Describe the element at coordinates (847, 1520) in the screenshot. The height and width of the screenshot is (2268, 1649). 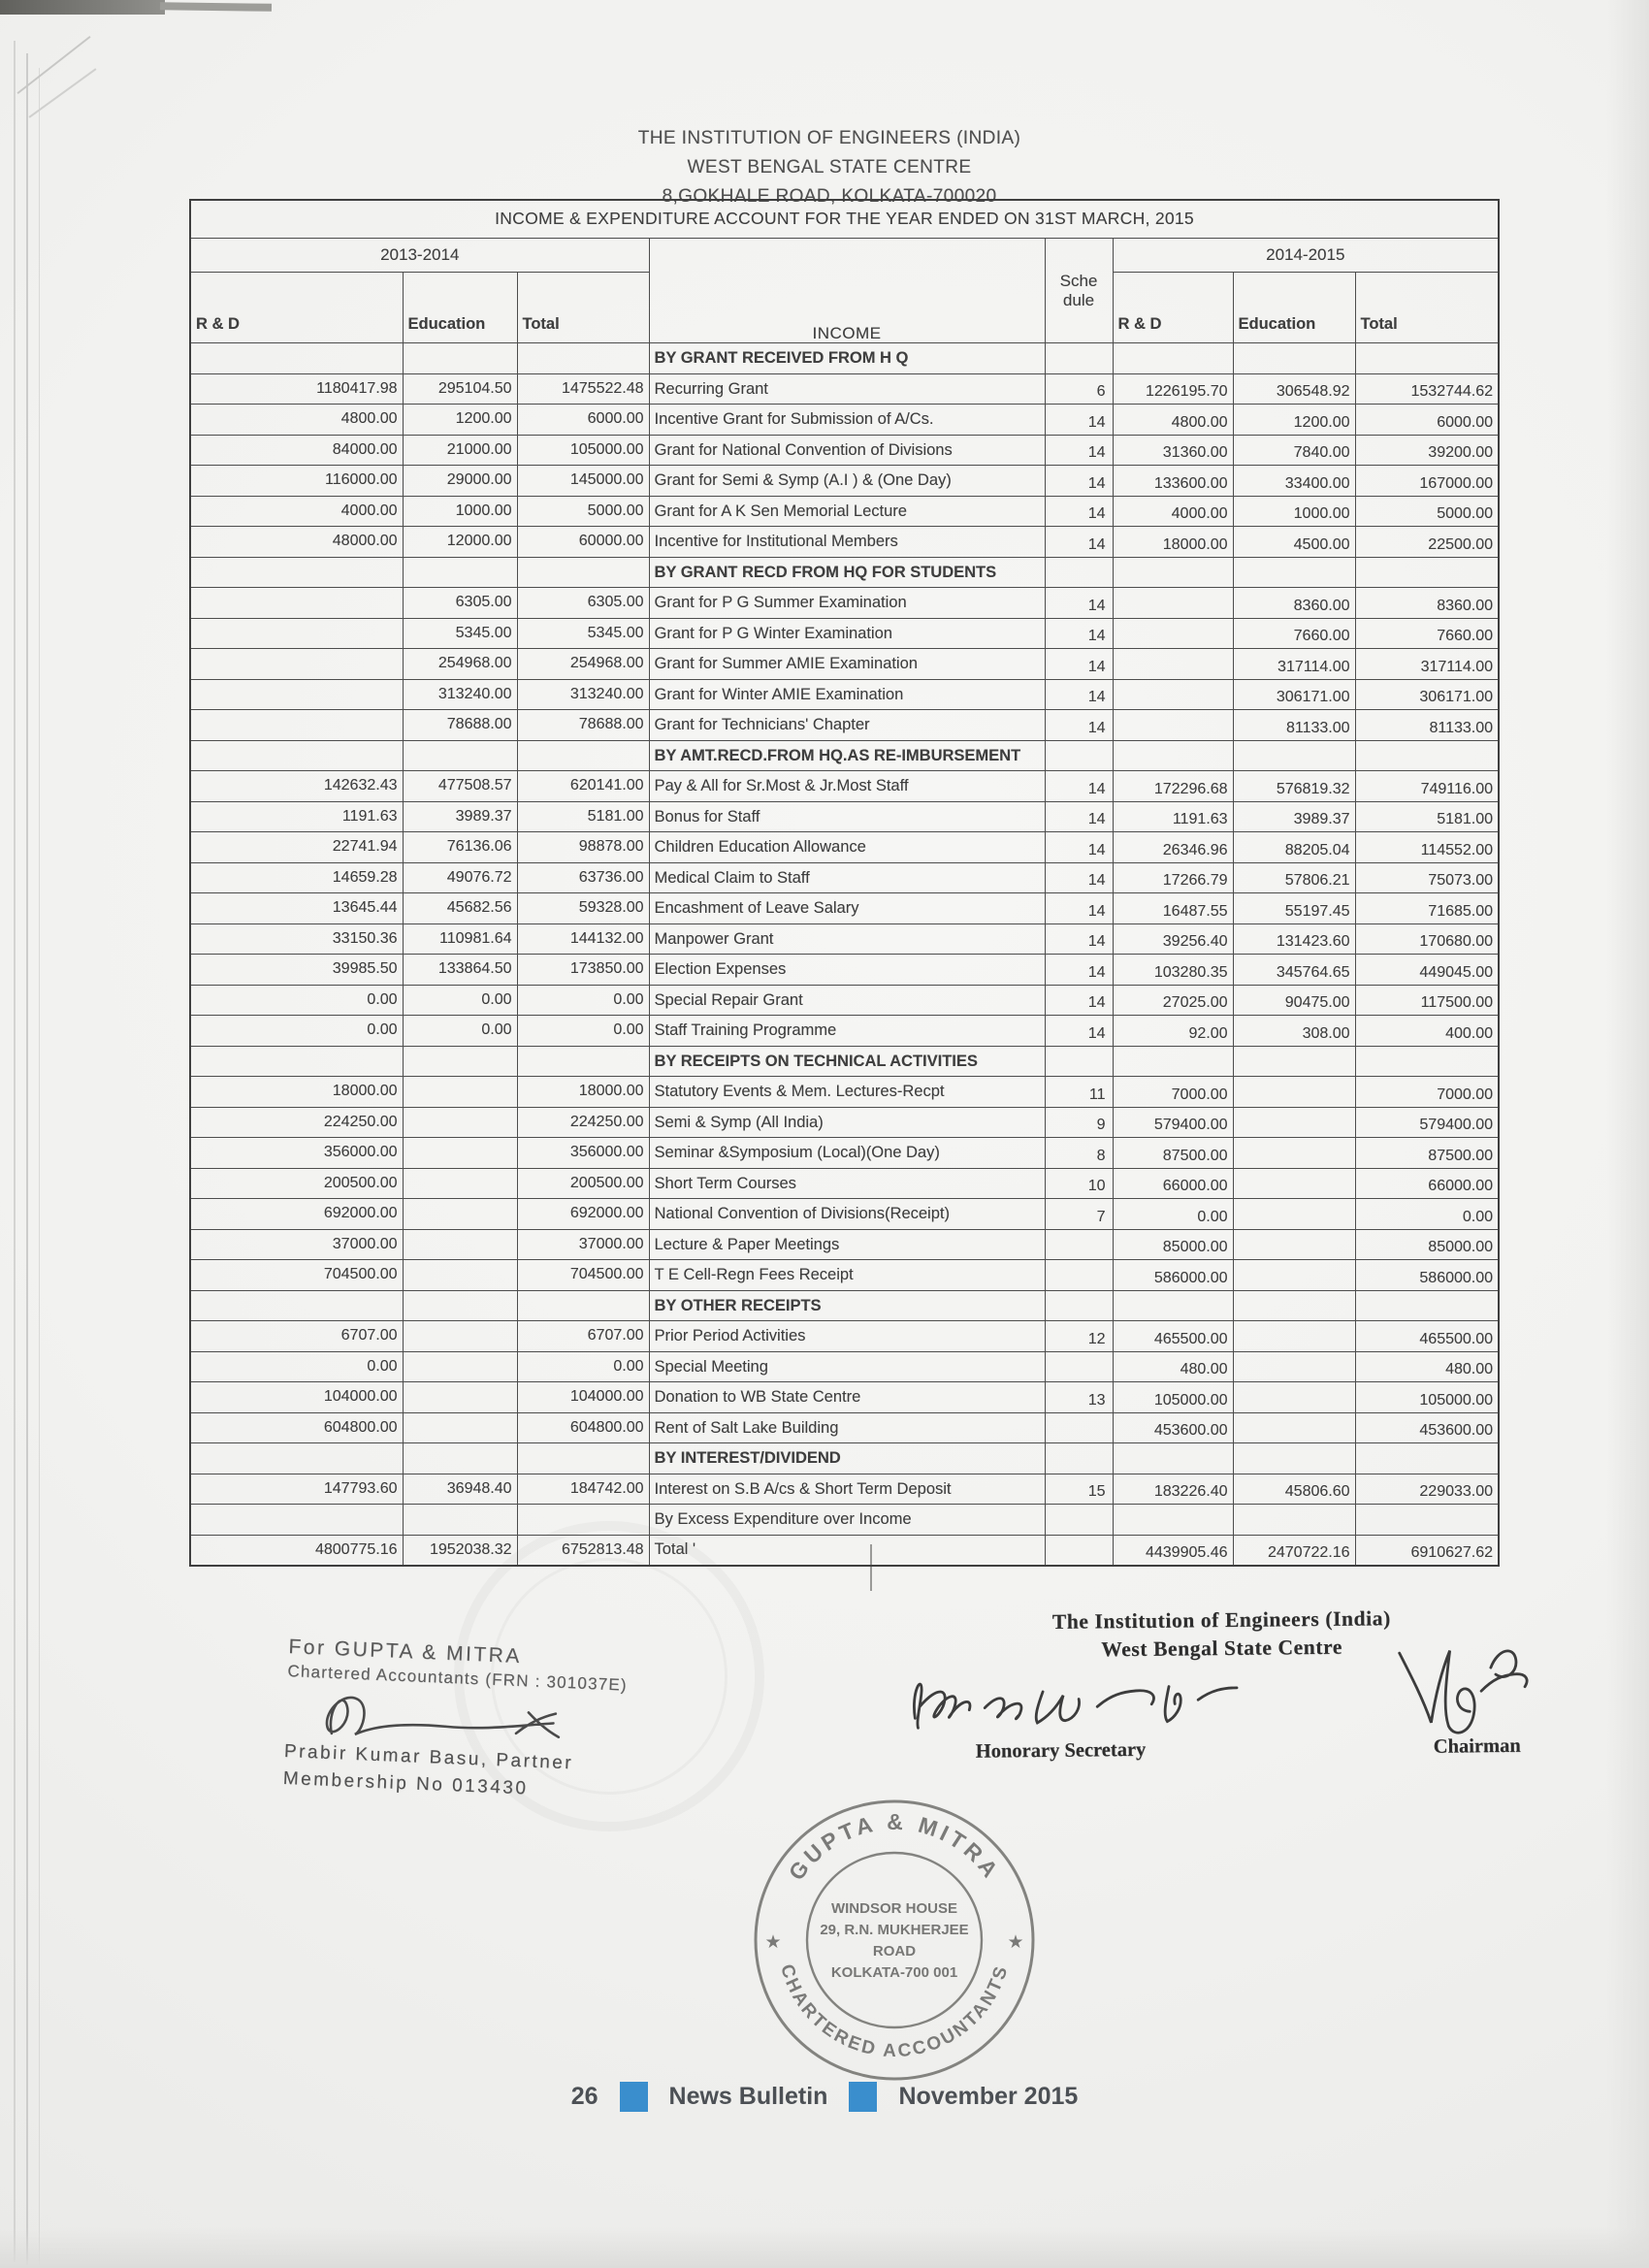
I see `cell-income-particular: By Excess Expenditure over Income` at that location.